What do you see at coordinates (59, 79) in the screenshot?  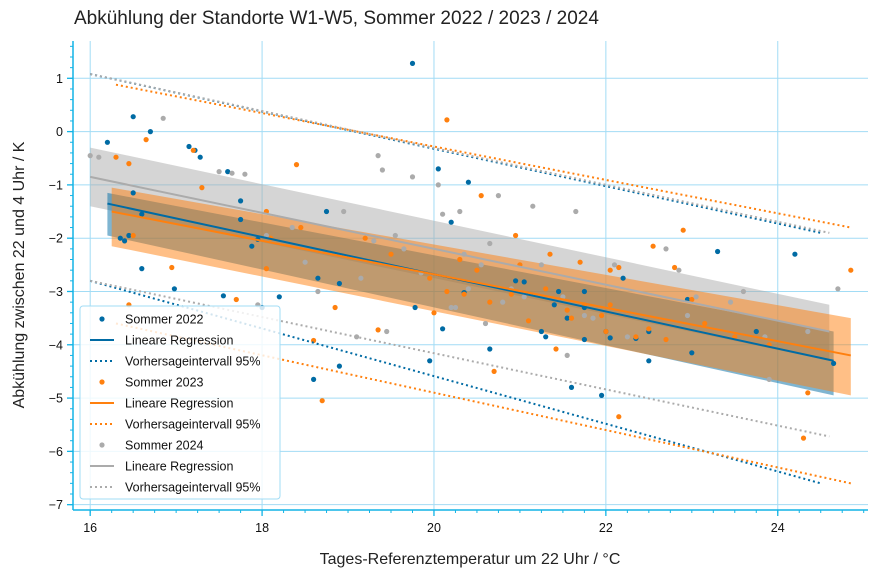 I see `y-tick-label: 1` at bounding box center [59, 79].